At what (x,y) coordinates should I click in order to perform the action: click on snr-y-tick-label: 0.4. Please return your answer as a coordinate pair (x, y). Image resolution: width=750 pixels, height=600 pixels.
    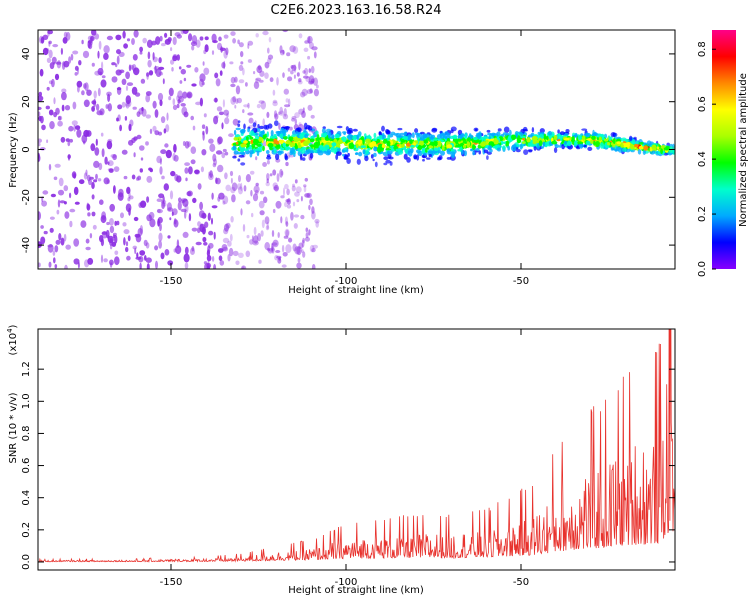
    Looking at the image, I should click on (26, 498).